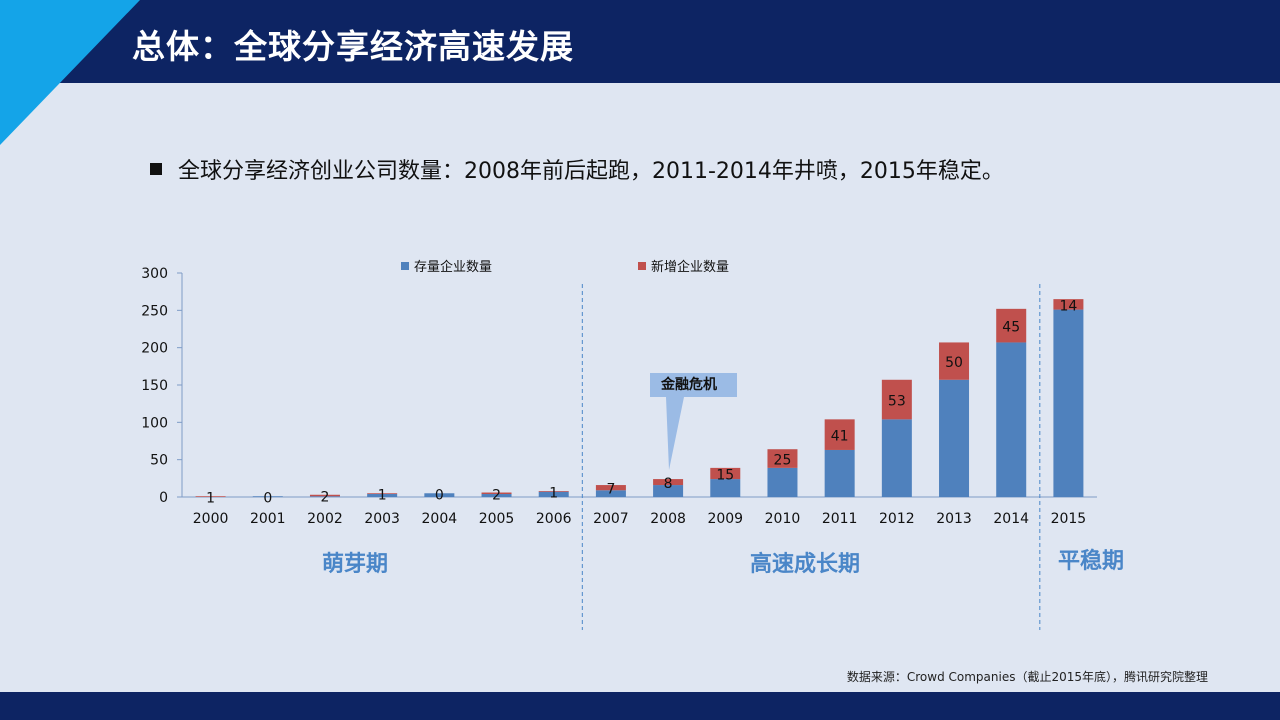 This screenshot has width=1280, height=720. I want to click on x-tick-label: 2013, so click(954, 519).